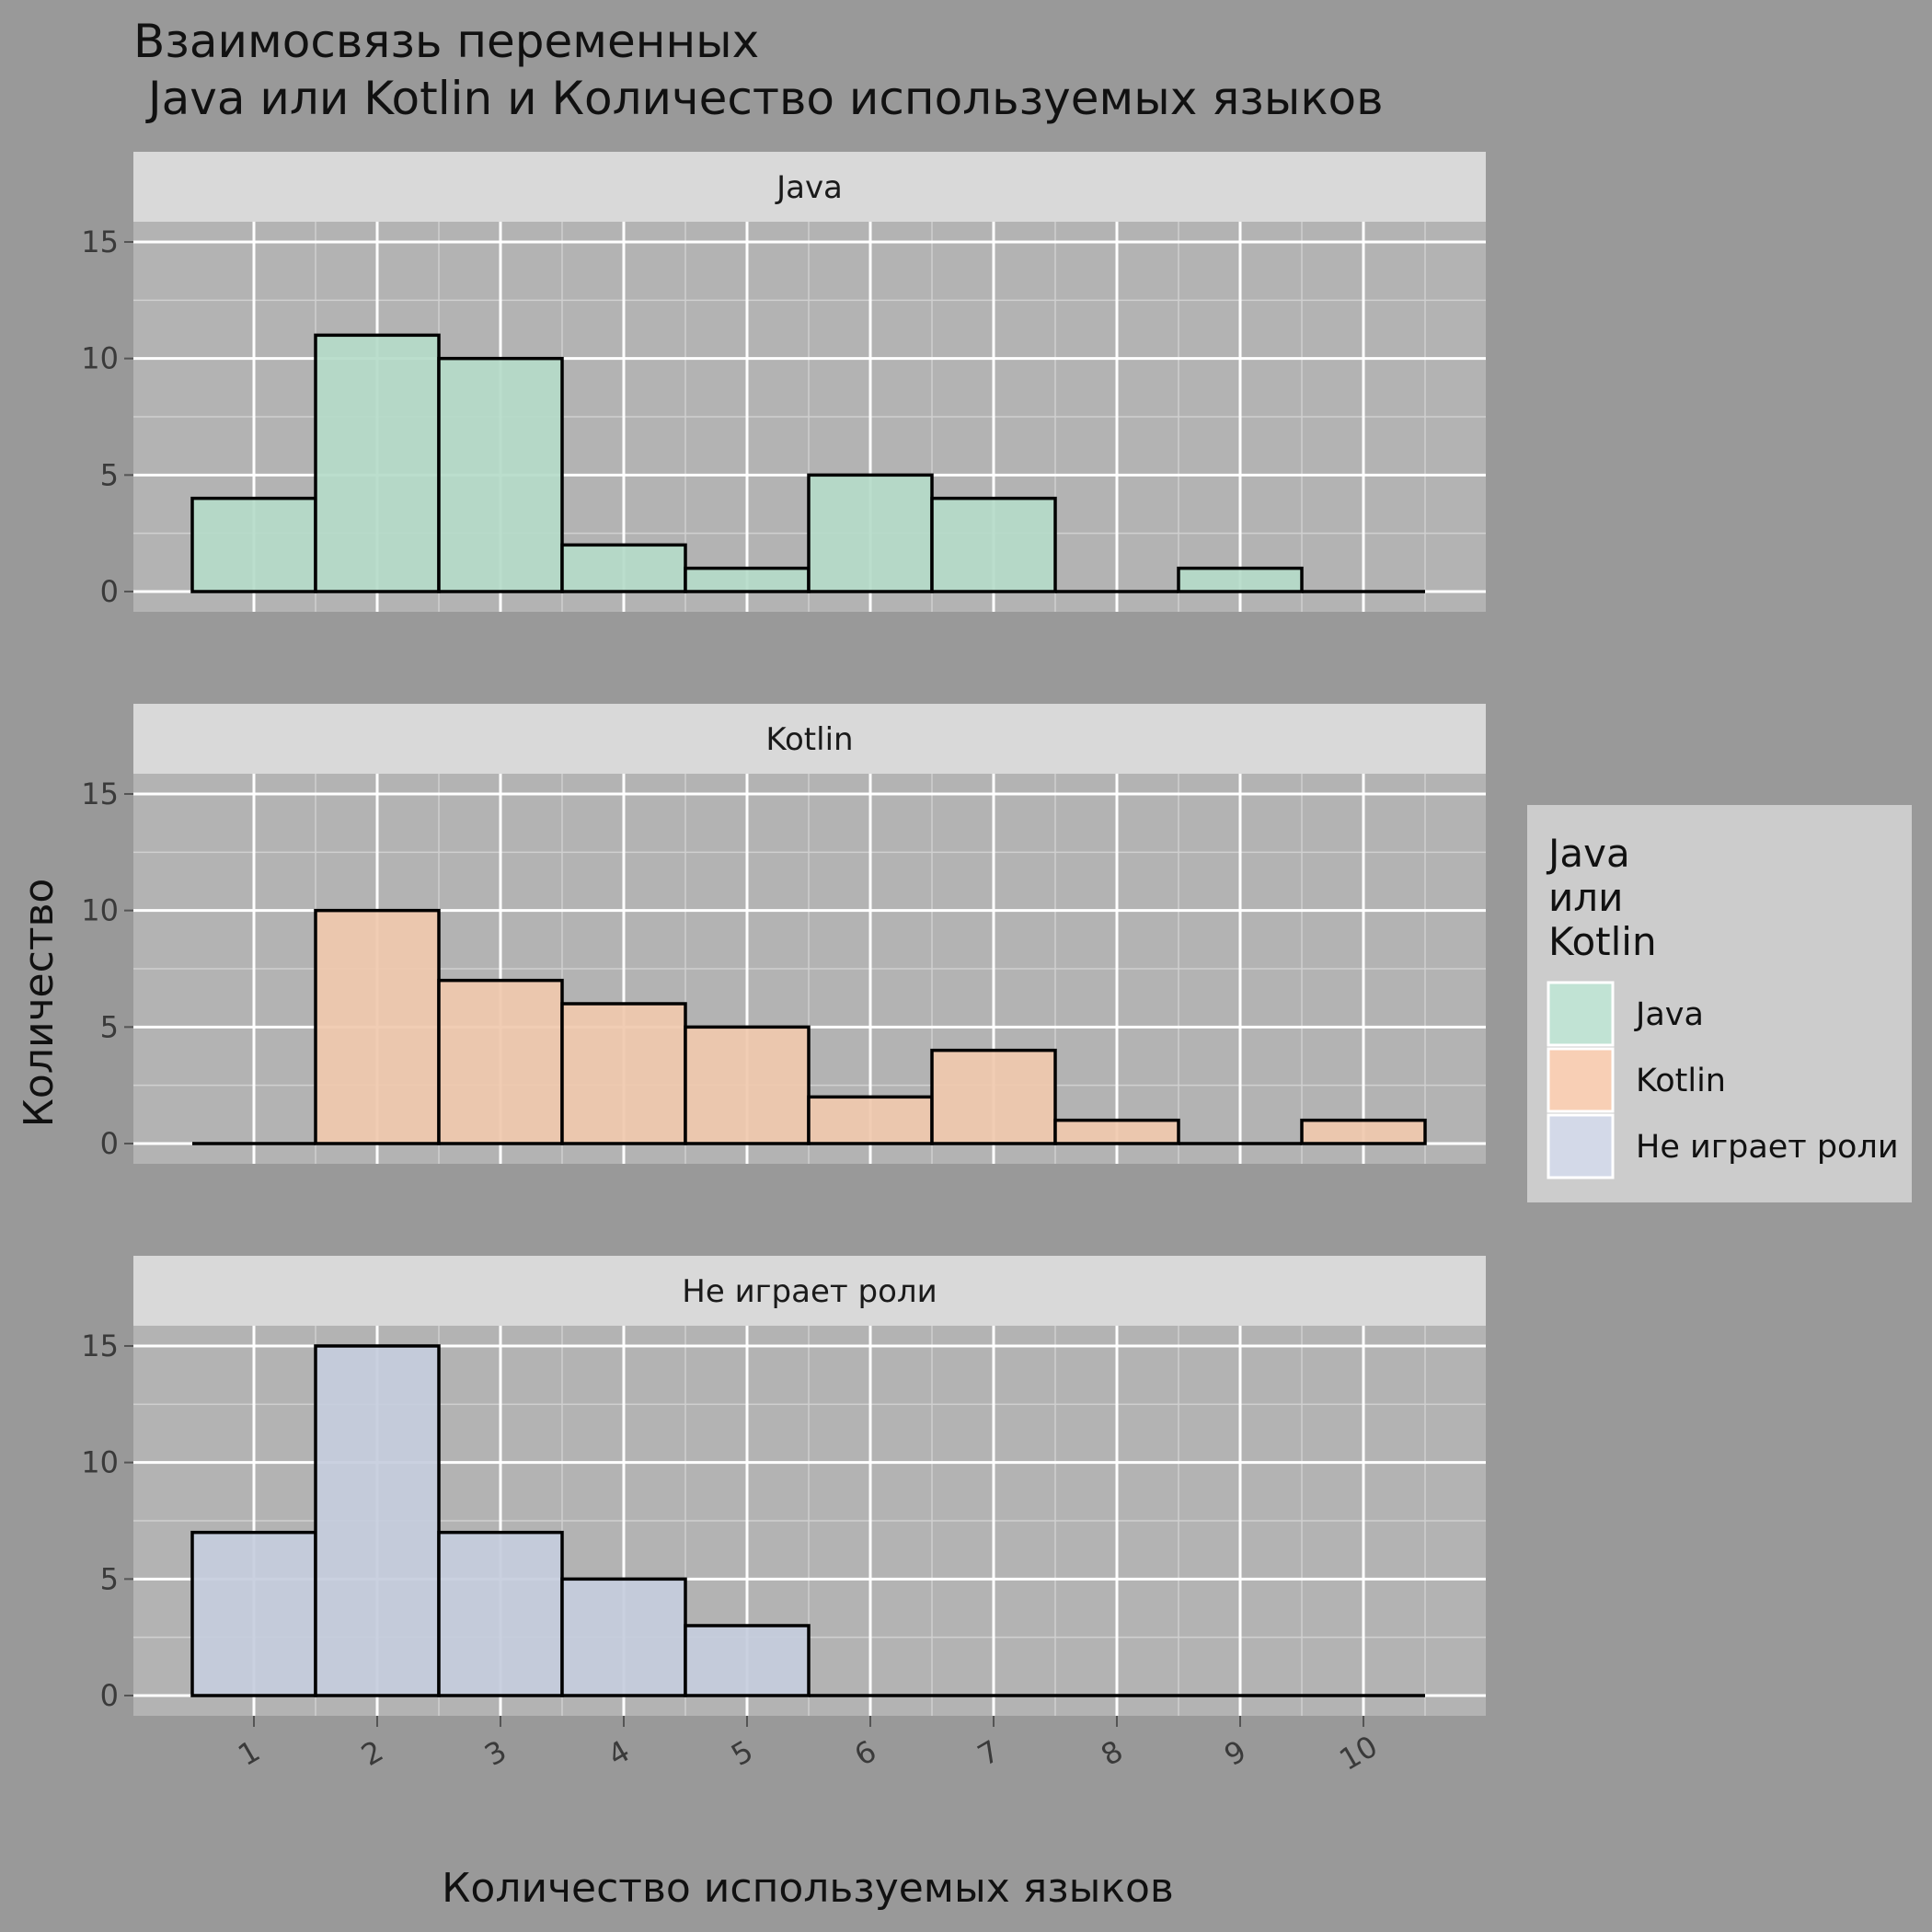 This screenshot has height=1932, width=1932. I want to click on facet-strip-label: Java, so click(809, 187).